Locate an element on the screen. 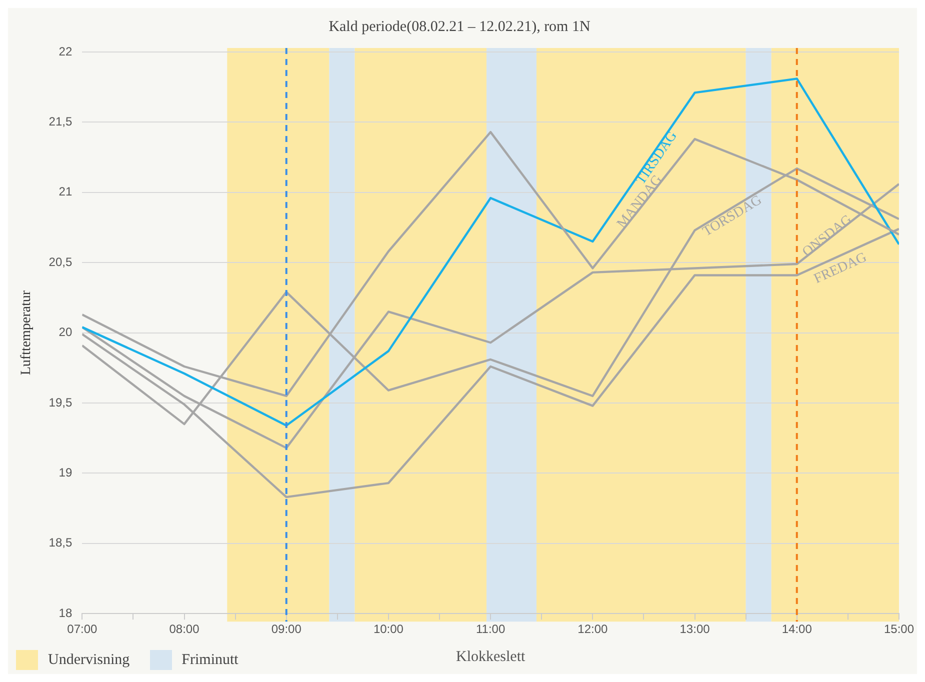  y-tick-label: 18,5 is located at coordinates (60, 543).